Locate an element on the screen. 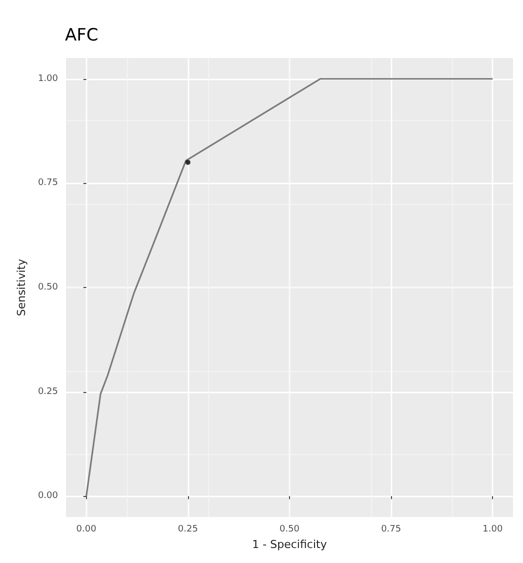 This screenshot has width=523, height=563. x-tick-label: 1.00 is located at coordinates (492, 529).